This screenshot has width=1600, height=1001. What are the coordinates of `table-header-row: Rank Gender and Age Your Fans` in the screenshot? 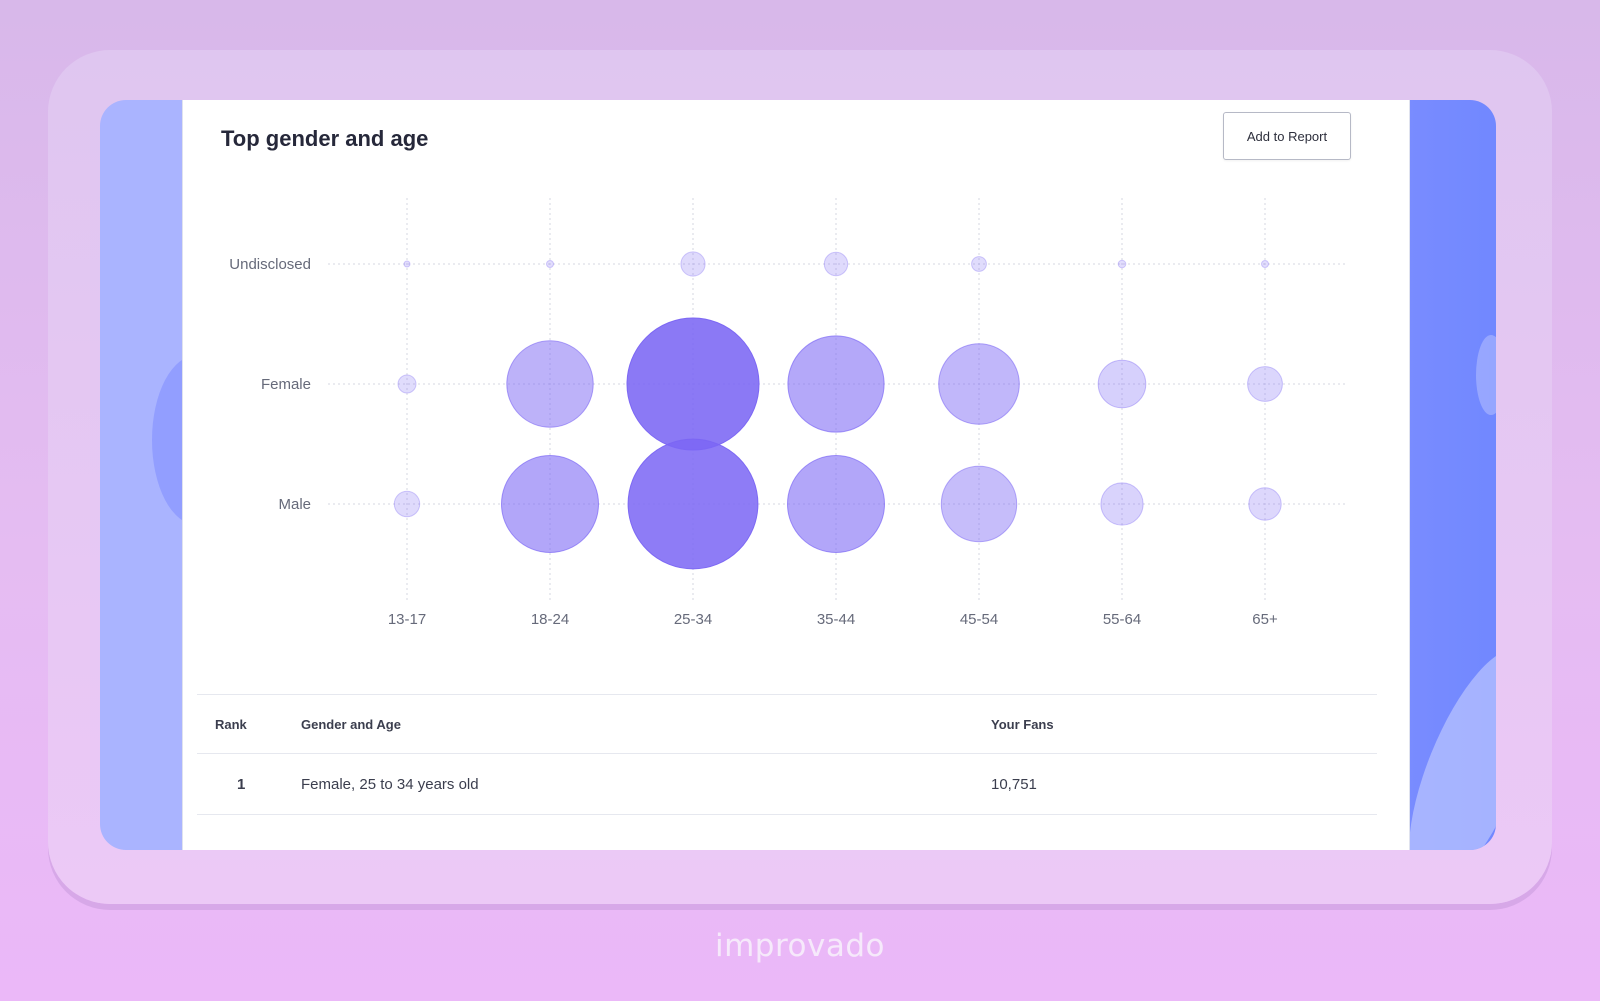 It's located at (787, 724).